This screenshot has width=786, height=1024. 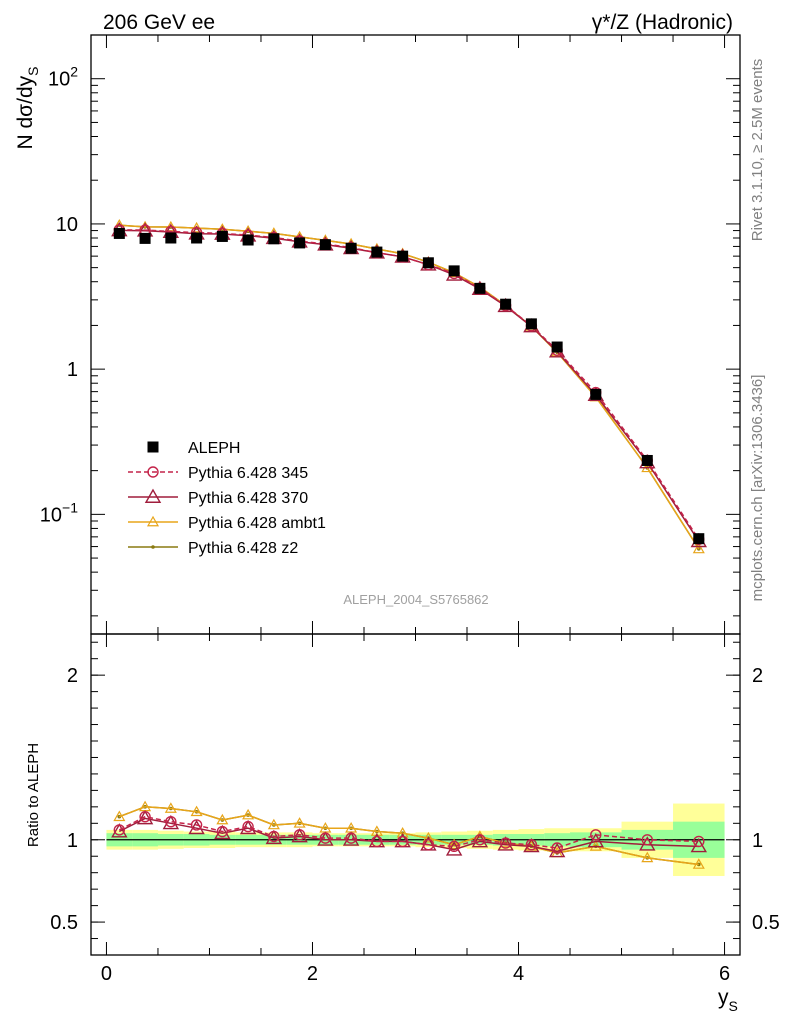 What do you see at coordinates (72, 676) in the screenshot?
I see `y-tick-label-ratio: 2` at bounding box center [72, 676].